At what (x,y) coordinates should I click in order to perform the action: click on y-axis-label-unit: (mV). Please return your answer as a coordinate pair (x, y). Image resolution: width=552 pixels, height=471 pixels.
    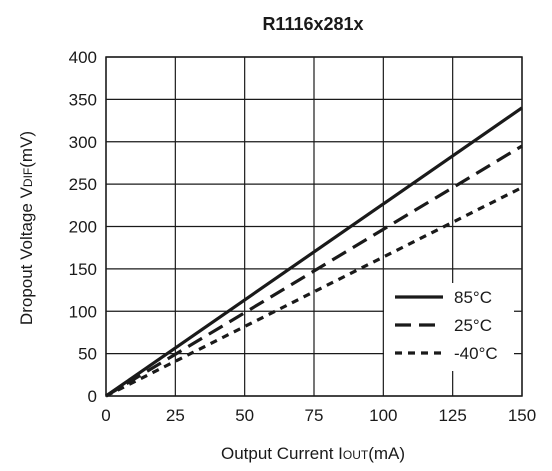
    Looking at the image, I should click on (26, 149).